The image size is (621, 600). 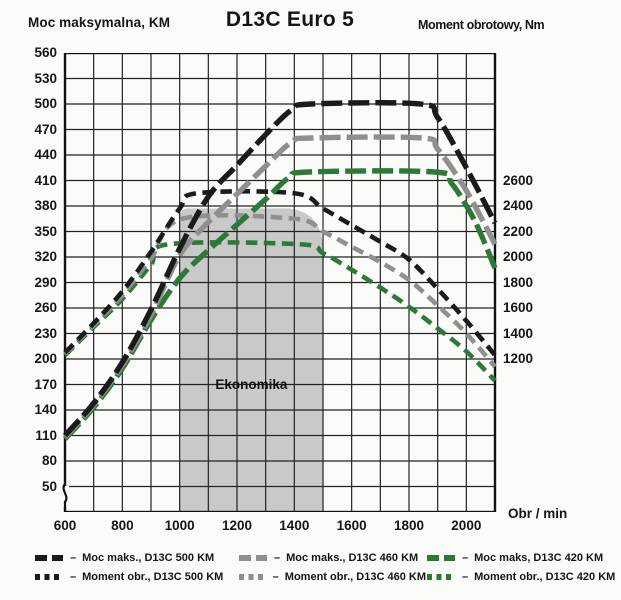 What do you see at coordinates (253, 558) in the screenshot?
I see `legend-key-power_460-line-icon` at bounding box center [253, 558].